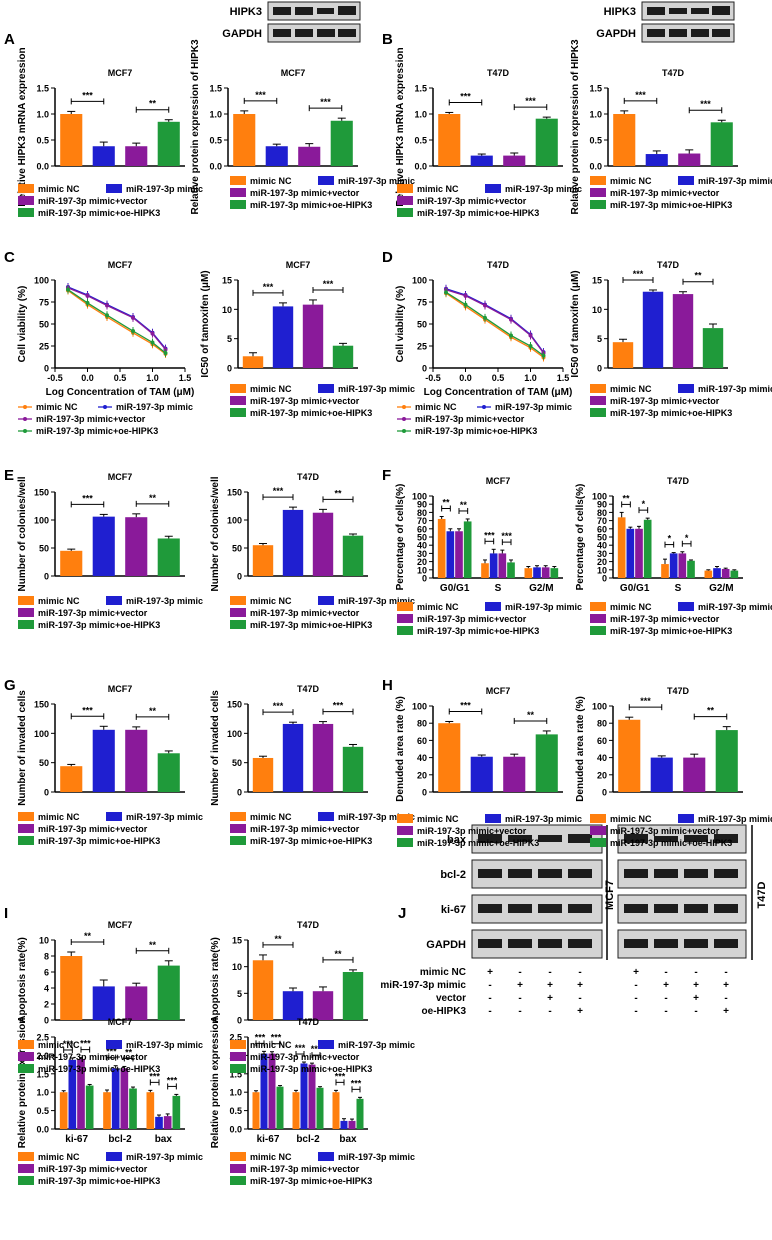 This screenshot has width=772, height=1240. What do you see at coordinates (9, 39) in the screenshot?
I see `panel-letter-a: A` at bounding box center [9, 39].